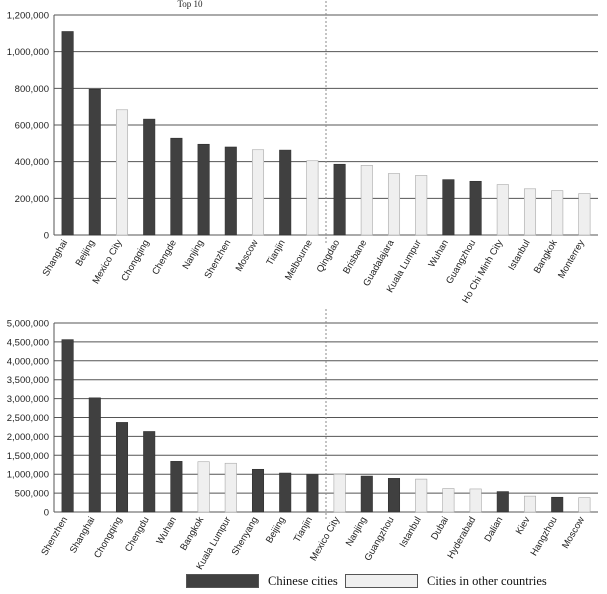  Describe the element at coordinates (137, 534) in the screenshot. I see `chart2-category-label: Chengdu` at that location.